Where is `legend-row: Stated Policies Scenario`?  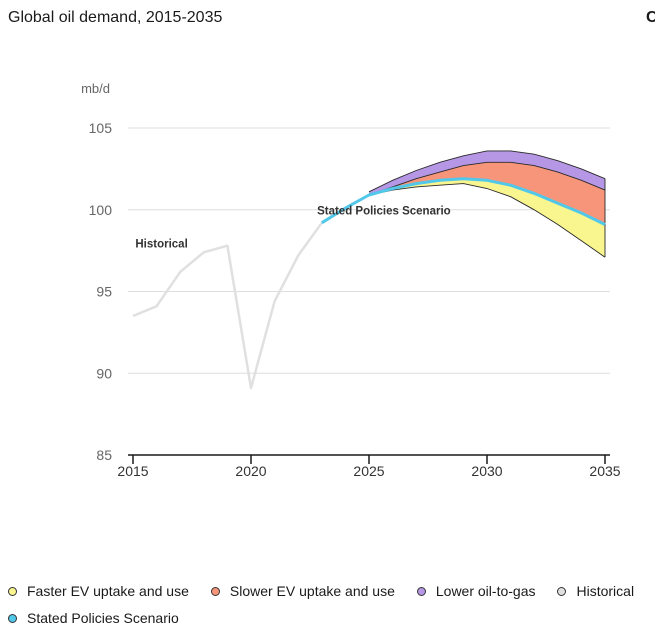 legend-row: Stated Policies Scenario is located at coordinates (330, 618).